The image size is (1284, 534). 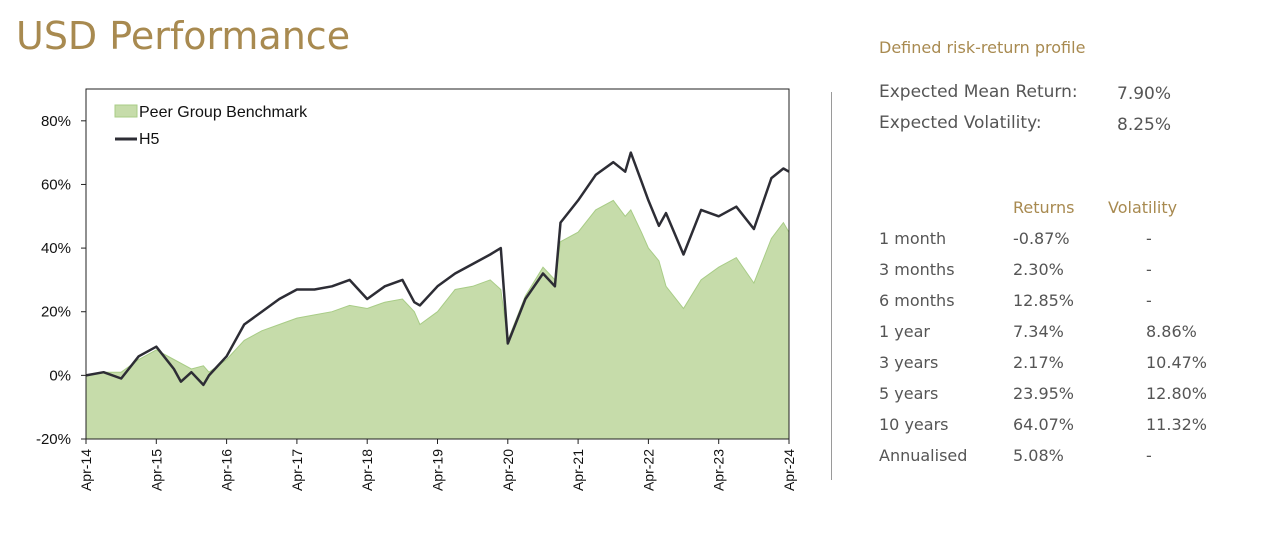 I want to click on volatility-cell: 10.47%, so click(x=1177, y=362).